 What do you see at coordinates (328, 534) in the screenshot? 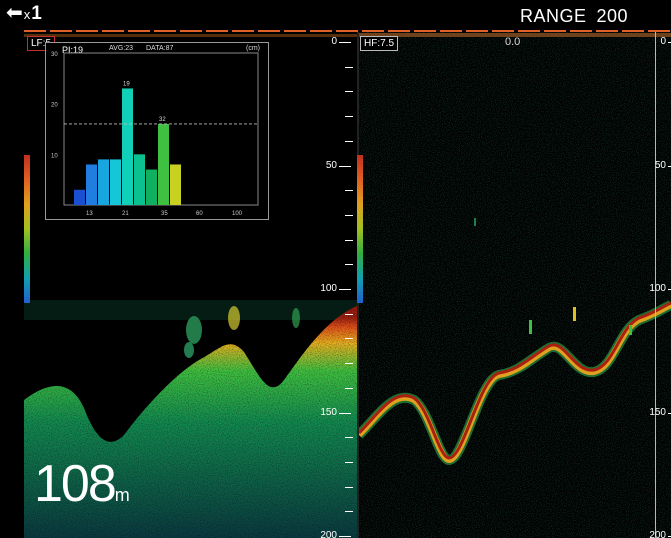
I see `left-depth-label: 200` at bounding box center [328, 534].